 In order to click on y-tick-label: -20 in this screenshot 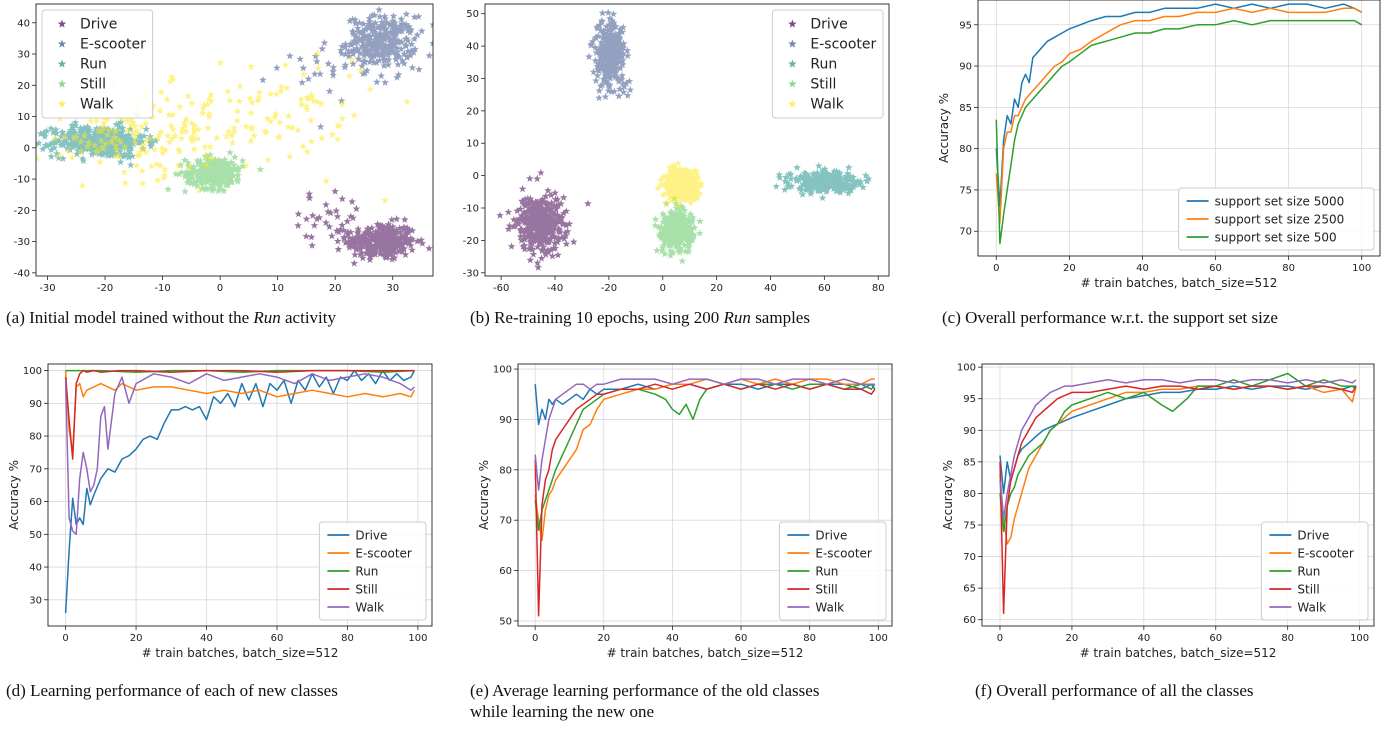, I will do `click(471, 241)`.